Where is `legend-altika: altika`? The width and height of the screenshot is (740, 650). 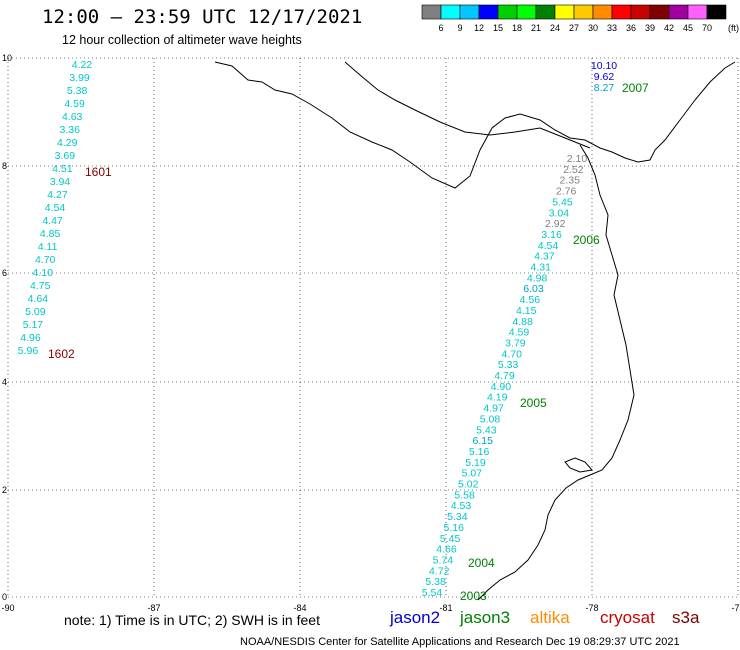 legend-altika: altika is located at coordinates (550, 617).